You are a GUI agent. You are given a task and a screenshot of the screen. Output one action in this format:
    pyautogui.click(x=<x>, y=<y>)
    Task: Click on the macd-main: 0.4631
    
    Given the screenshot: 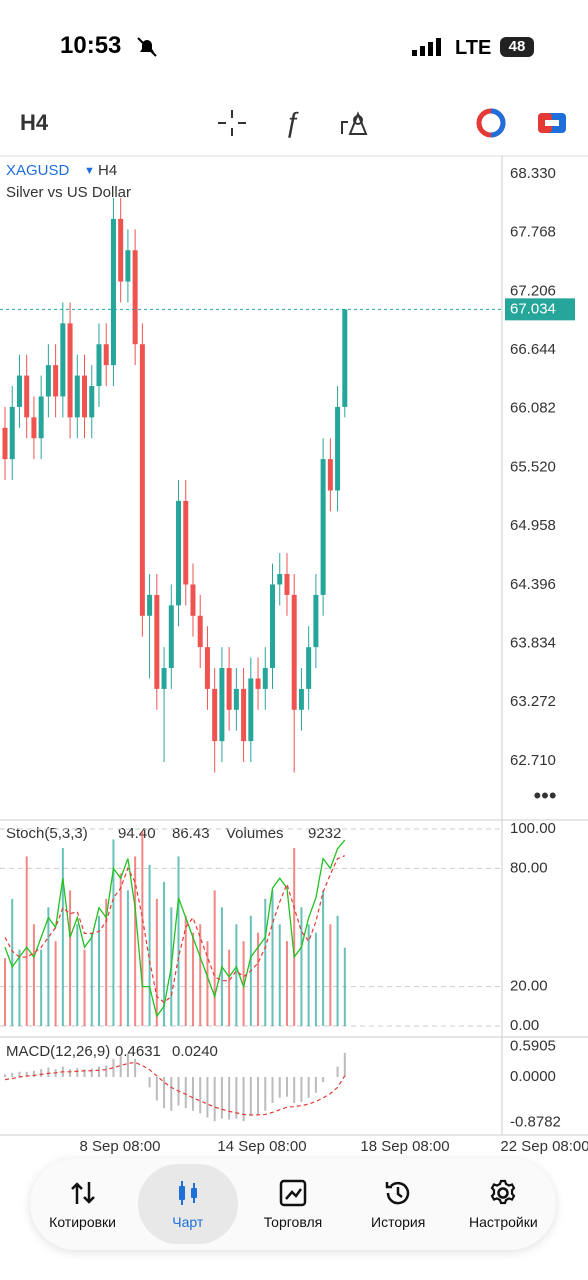 What is the action you would take?
    pyautogui.click(x=138, y=1051)
    